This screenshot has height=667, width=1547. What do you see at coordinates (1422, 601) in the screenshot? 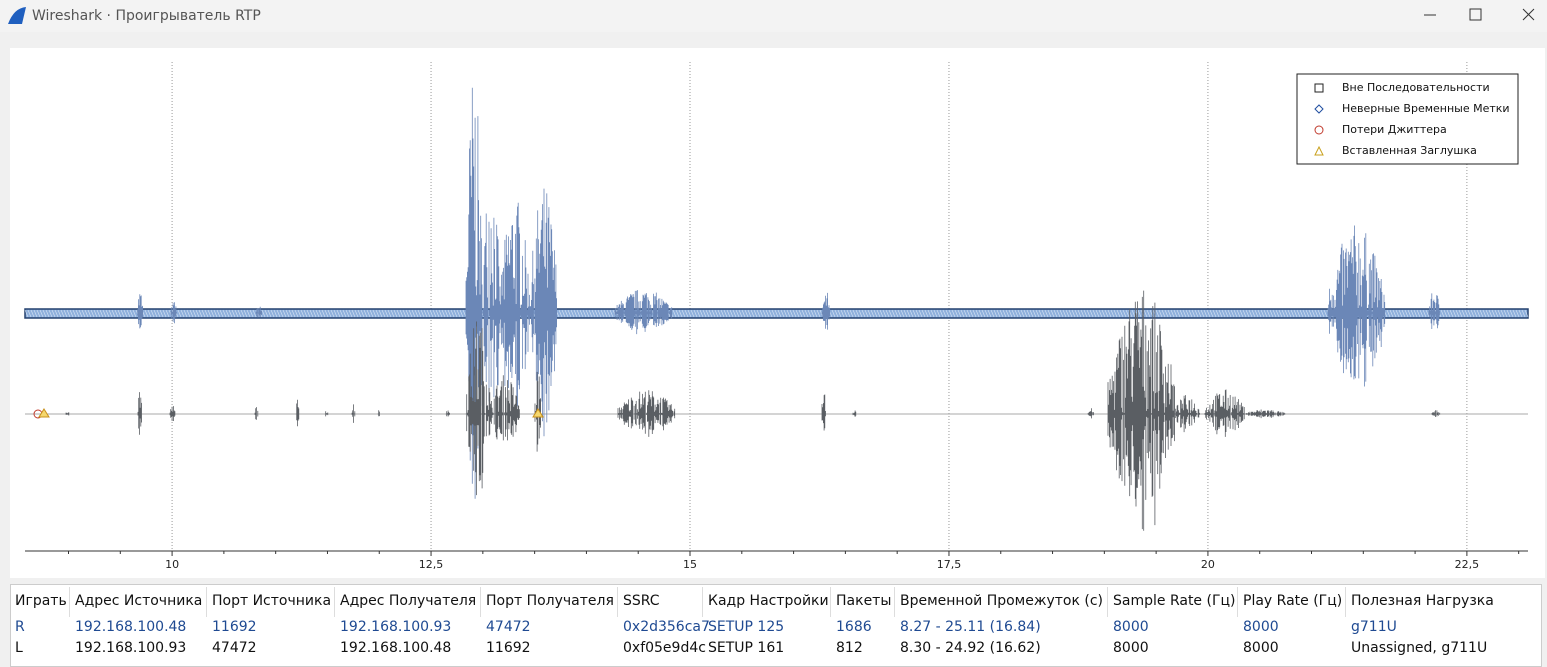
I see `column-header: Полезная Нагрузка` at bounding box center [1422, 601].